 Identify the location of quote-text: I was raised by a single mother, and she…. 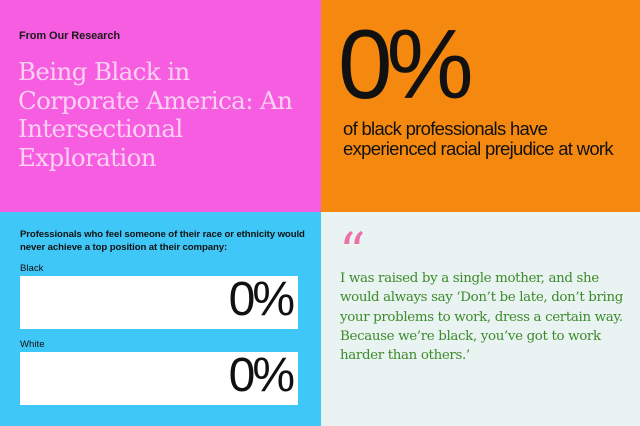
(481, 317).